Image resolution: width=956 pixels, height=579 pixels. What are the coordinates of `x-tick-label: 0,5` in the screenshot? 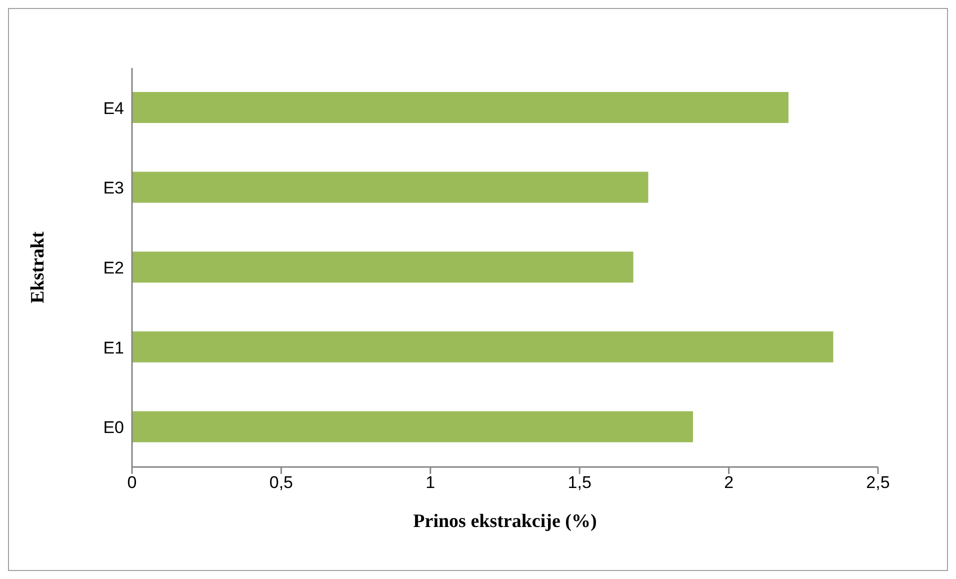 It's located at (281, 482).